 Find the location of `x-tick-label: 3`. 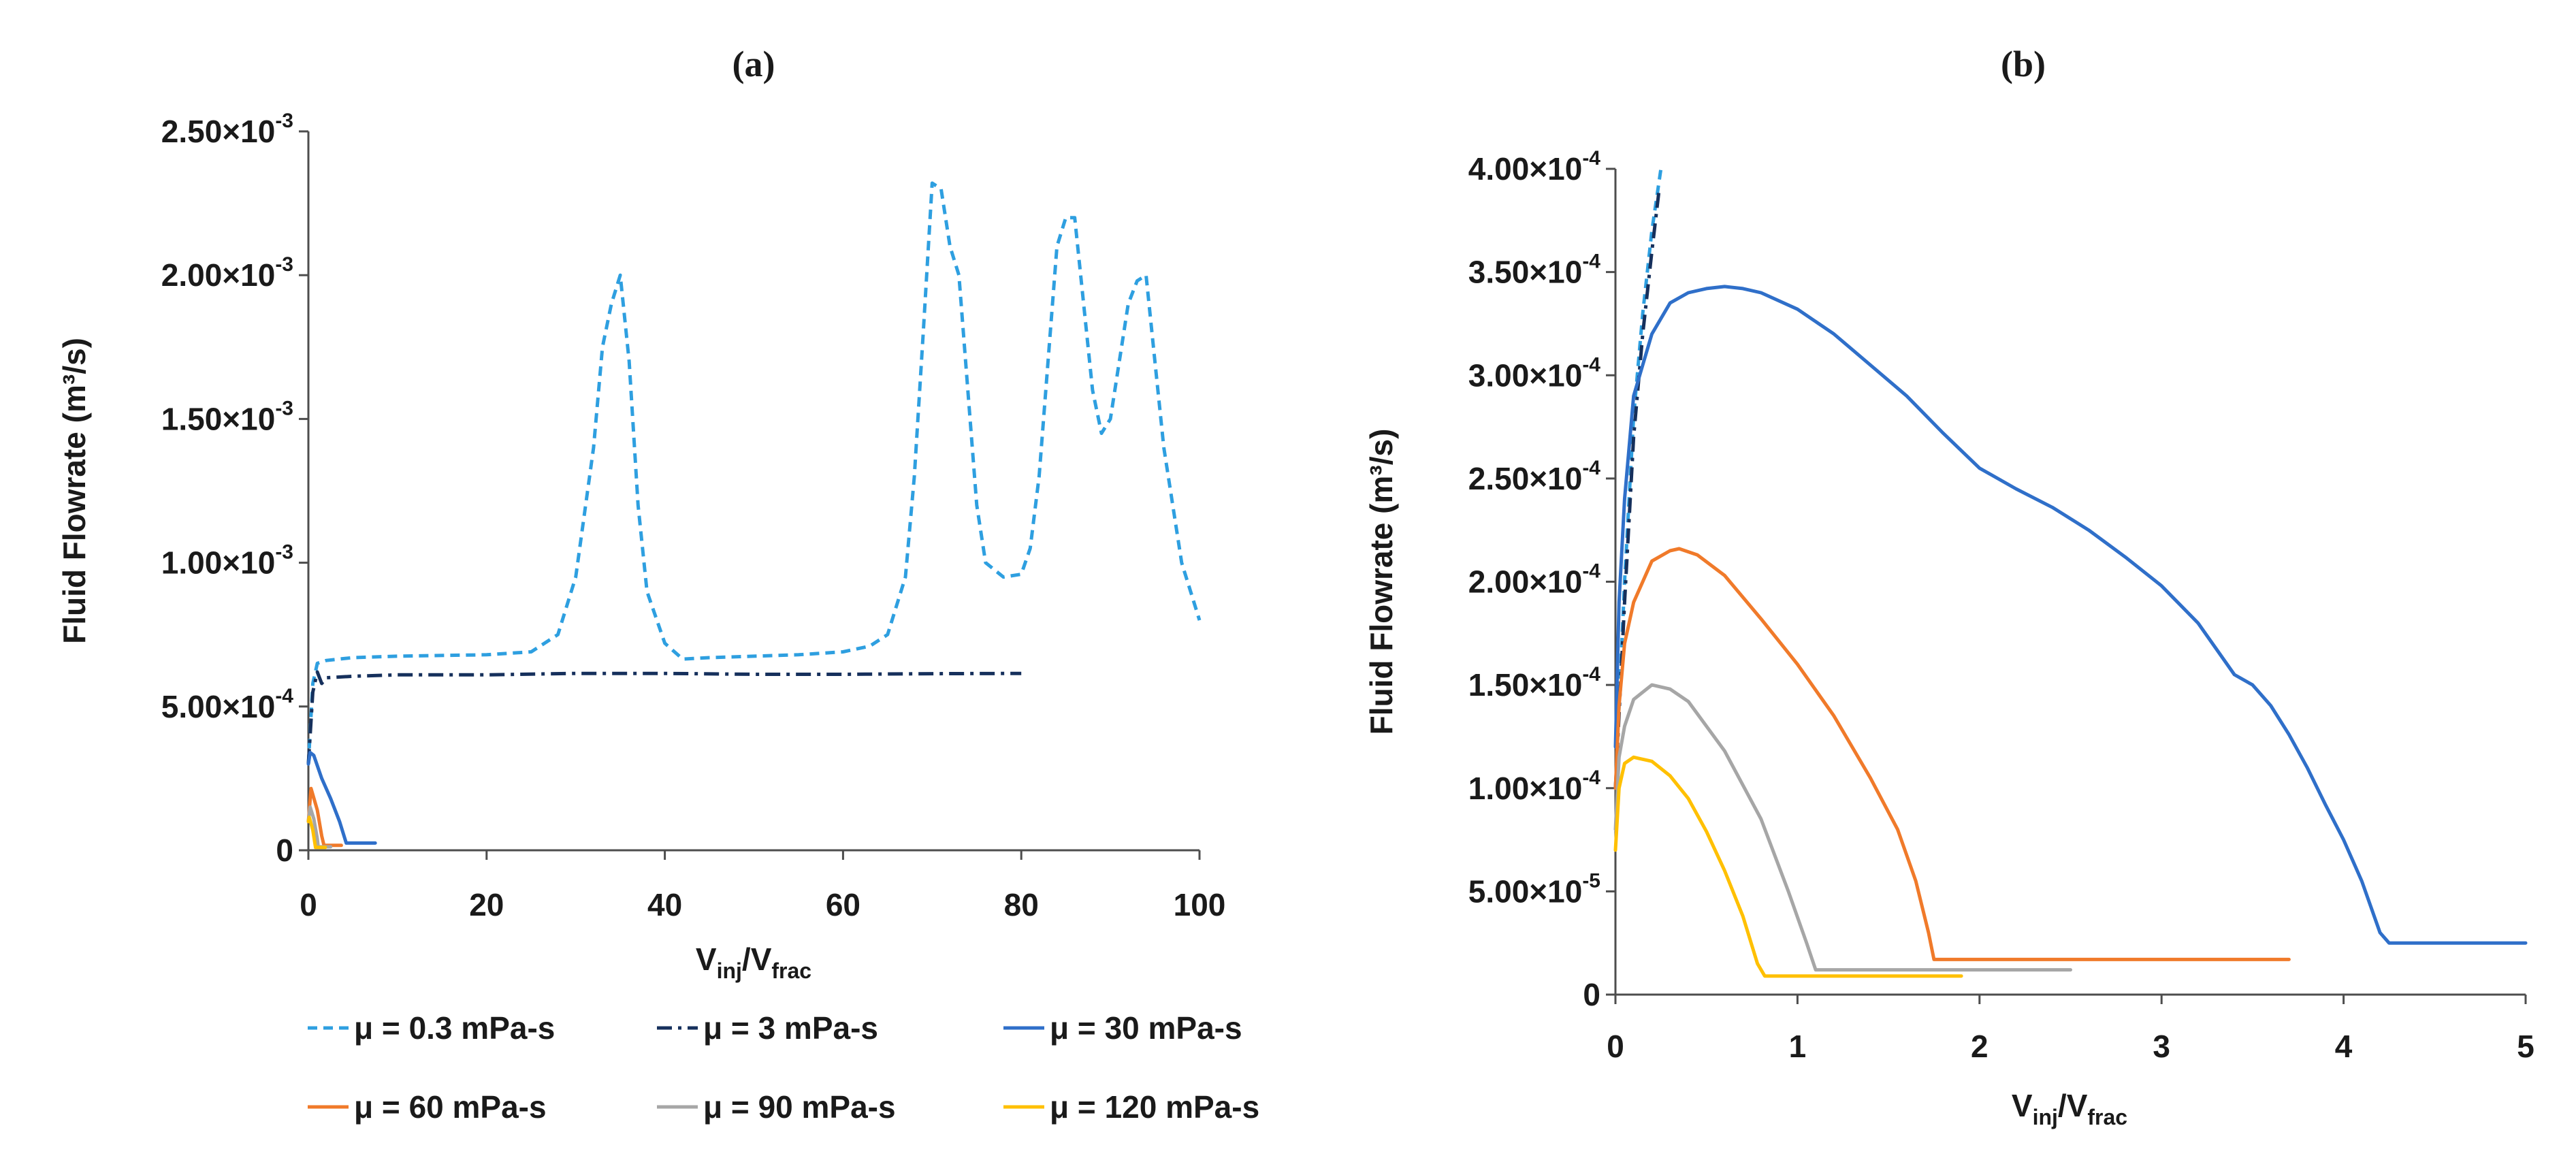

x-tick-label: 3 is located at coordinates (2162, 1046).